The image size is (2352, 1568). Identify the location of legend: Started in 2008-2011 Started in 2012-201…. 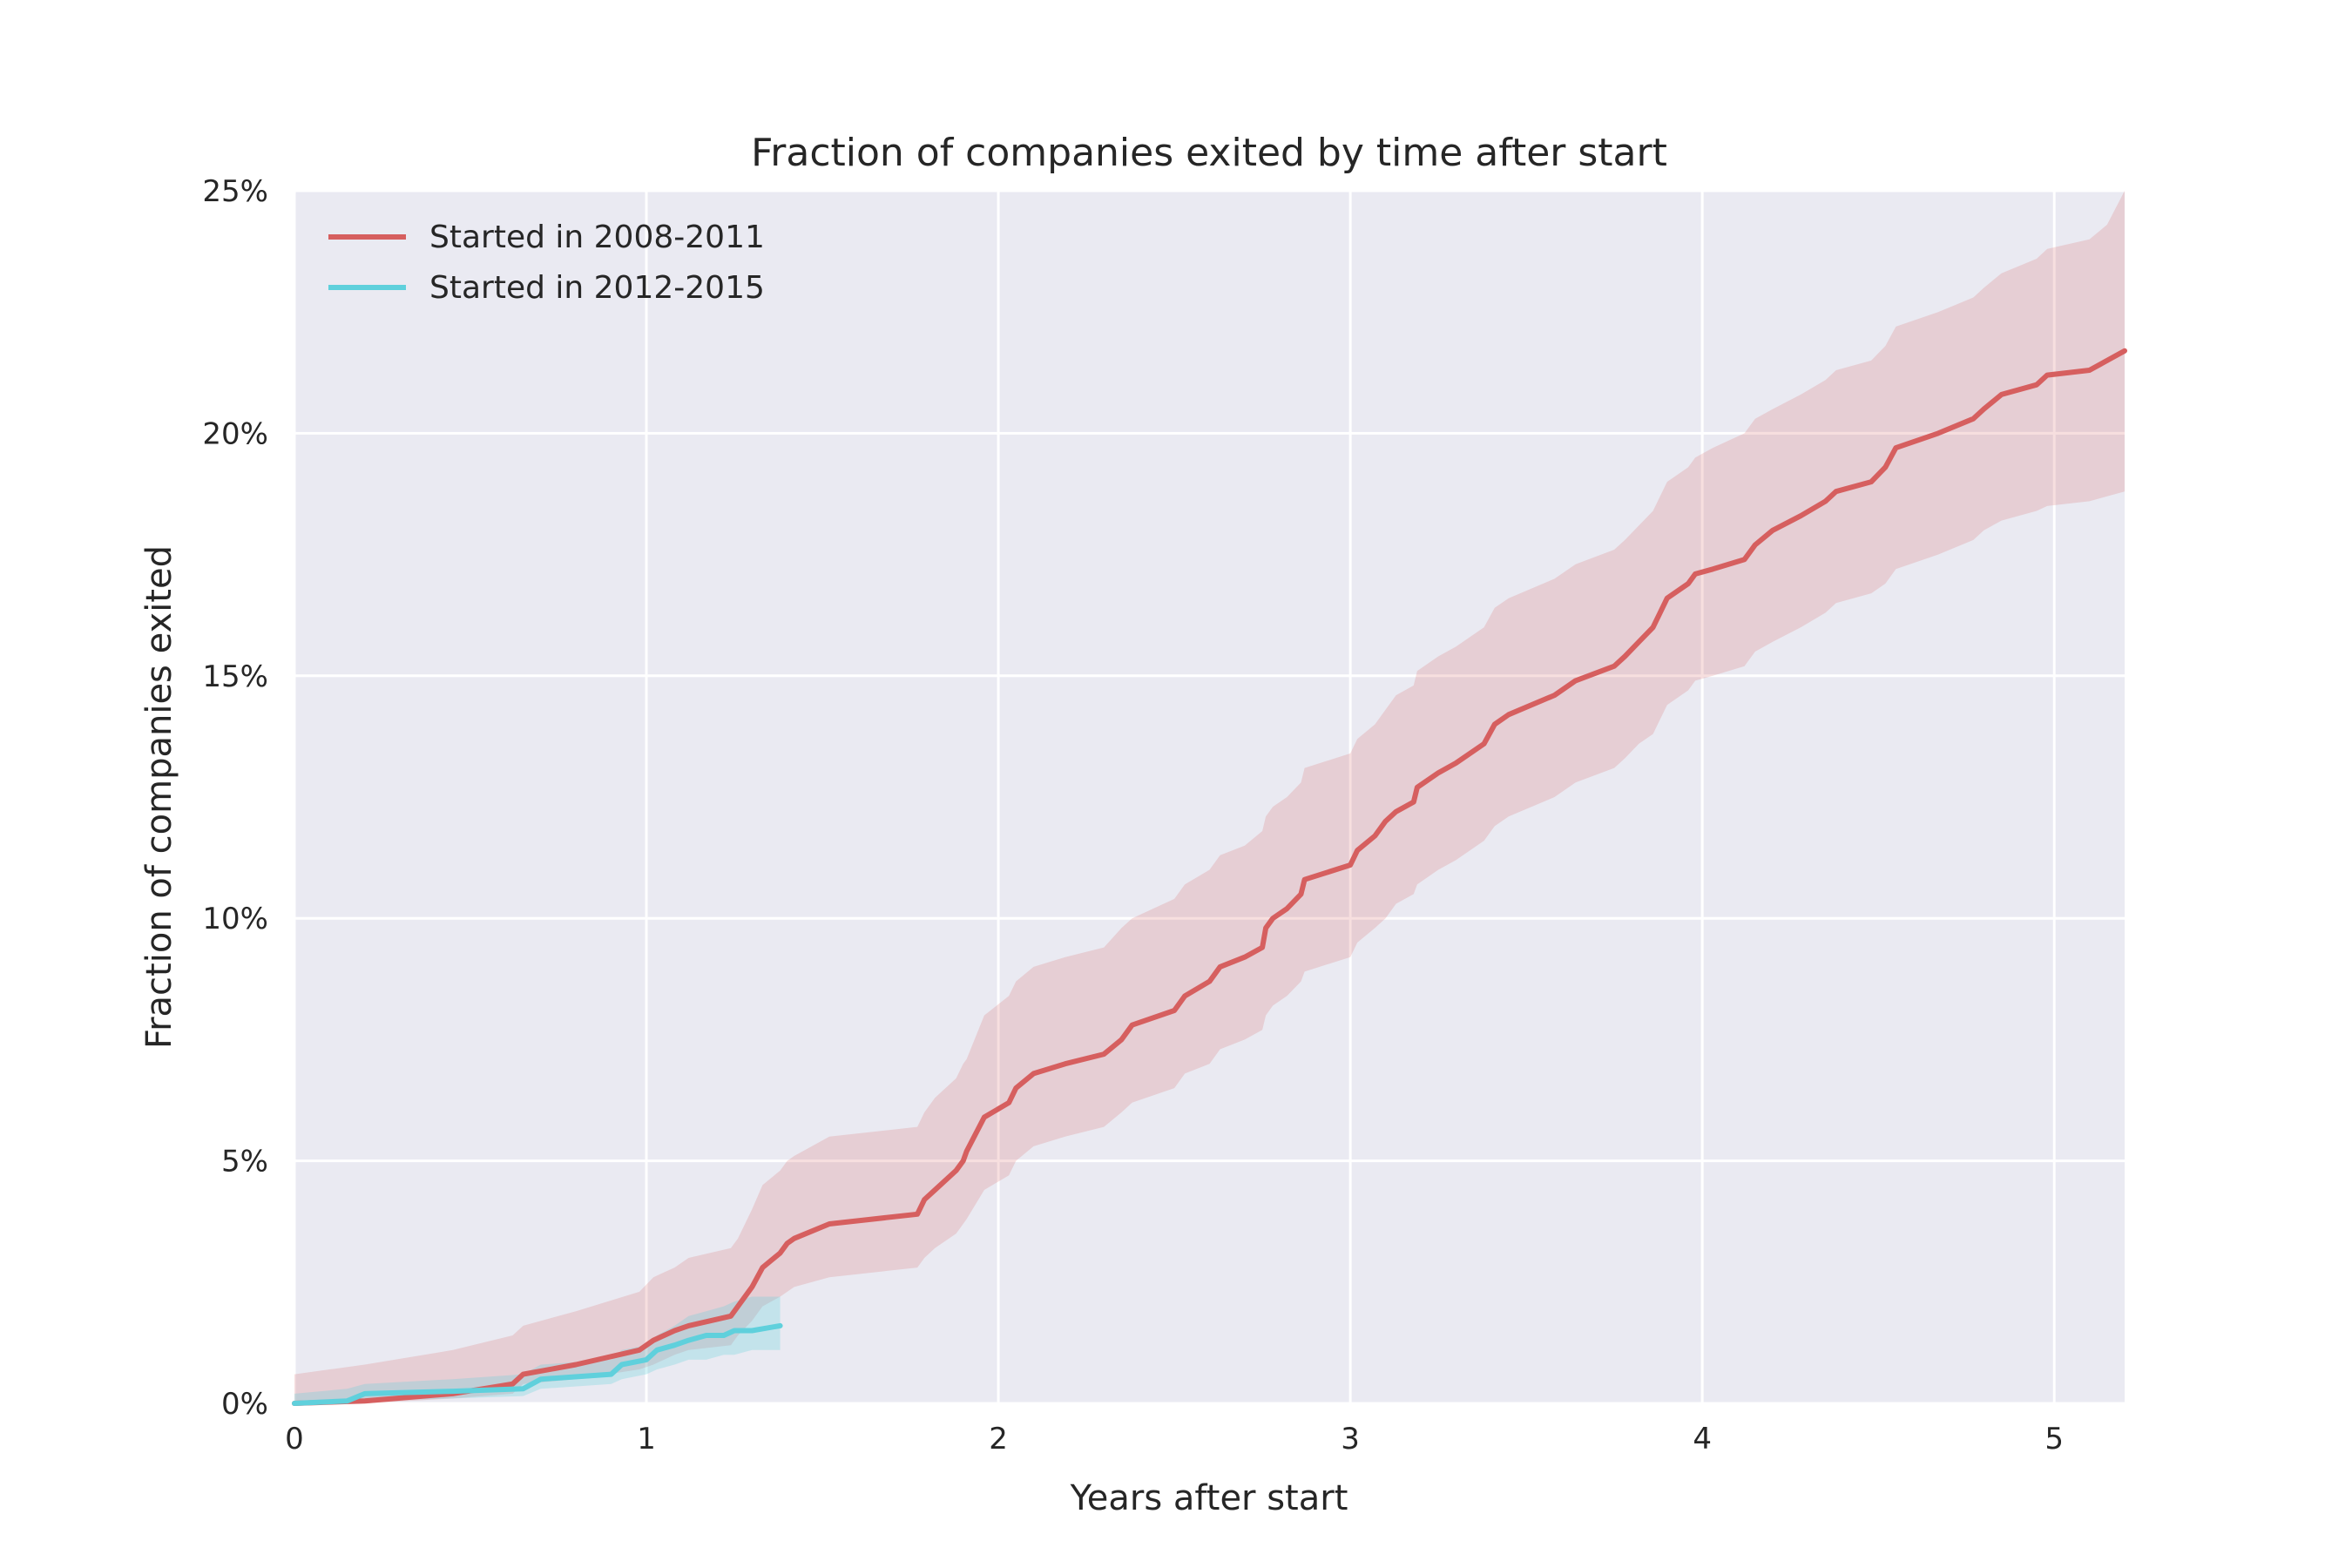
(546, 263).